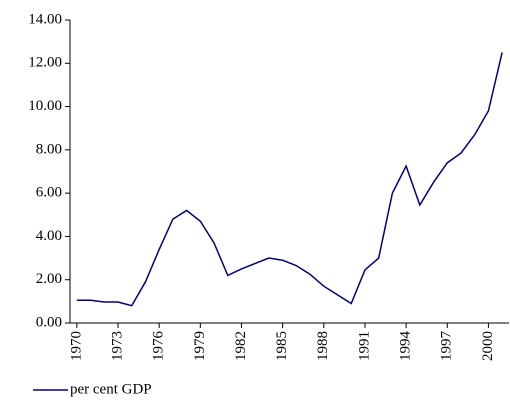  I want to click on x-tick-label: 1997, so click(447, 346).